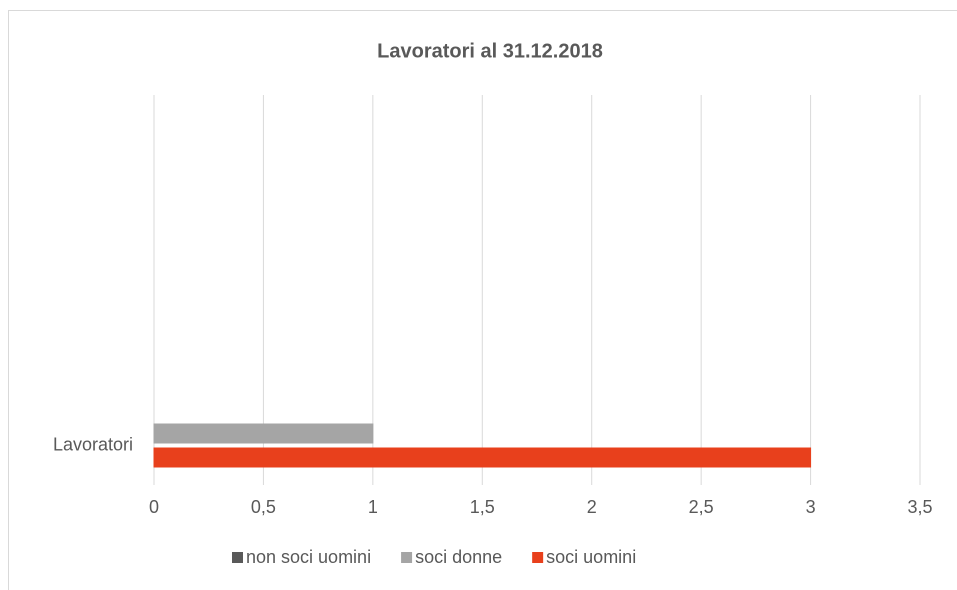  What do you see at coordinates (308, 557) in the screenshot?
I see `legend-label: non soci uomini` at bounding box center [308, 557].